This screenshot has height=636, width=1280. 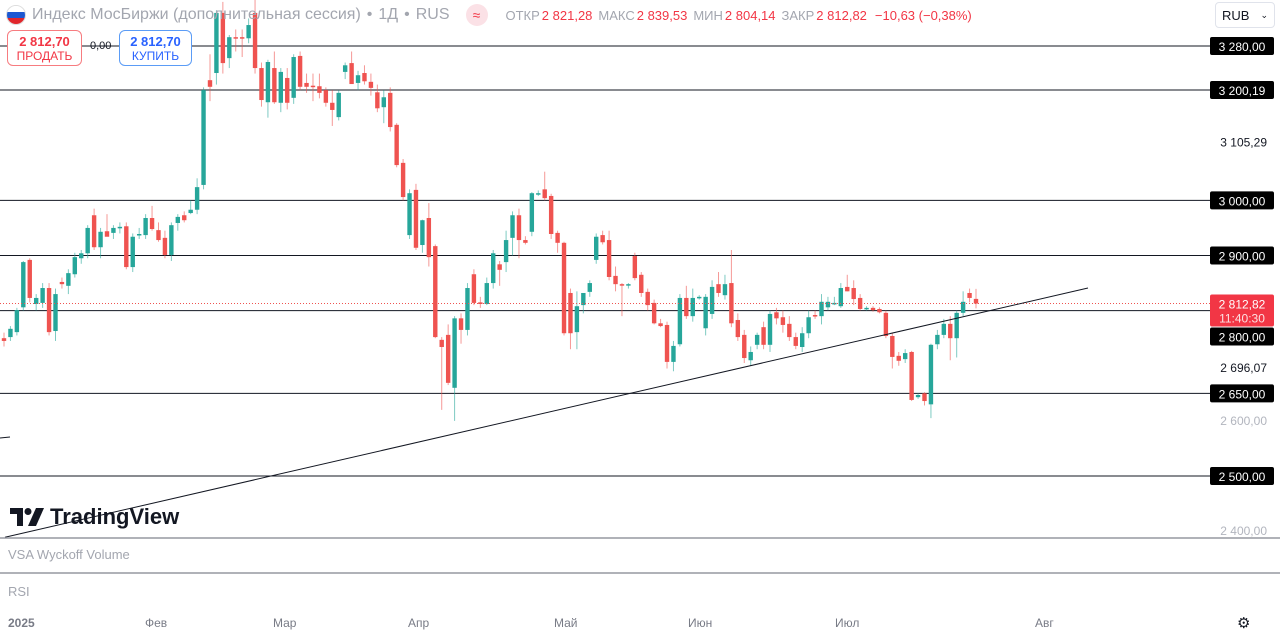 I want to click on buy-price: 2 812,70, so click(x=155, y=41).